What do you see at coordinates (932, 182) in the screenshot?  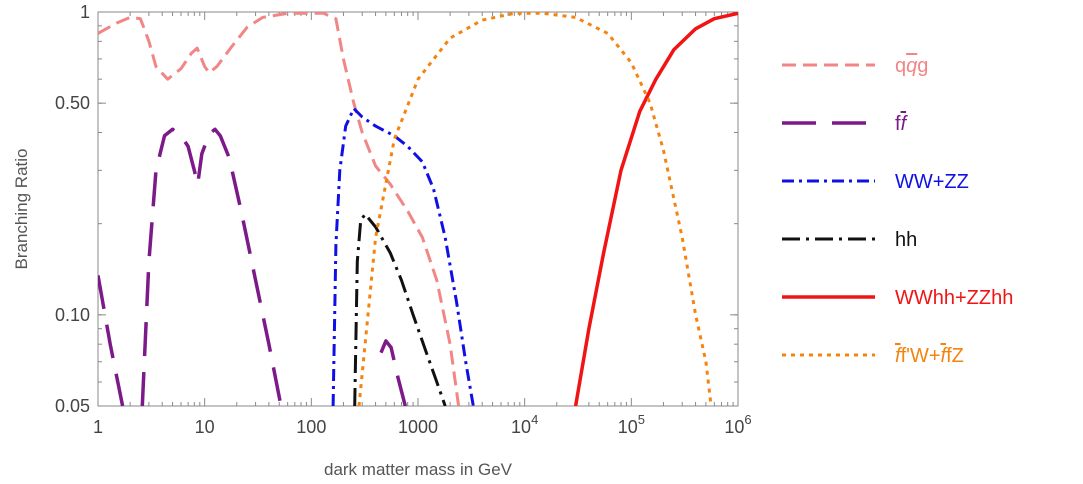 I see `legend-label: WW+ZZ` at bounding box center [932, 182].